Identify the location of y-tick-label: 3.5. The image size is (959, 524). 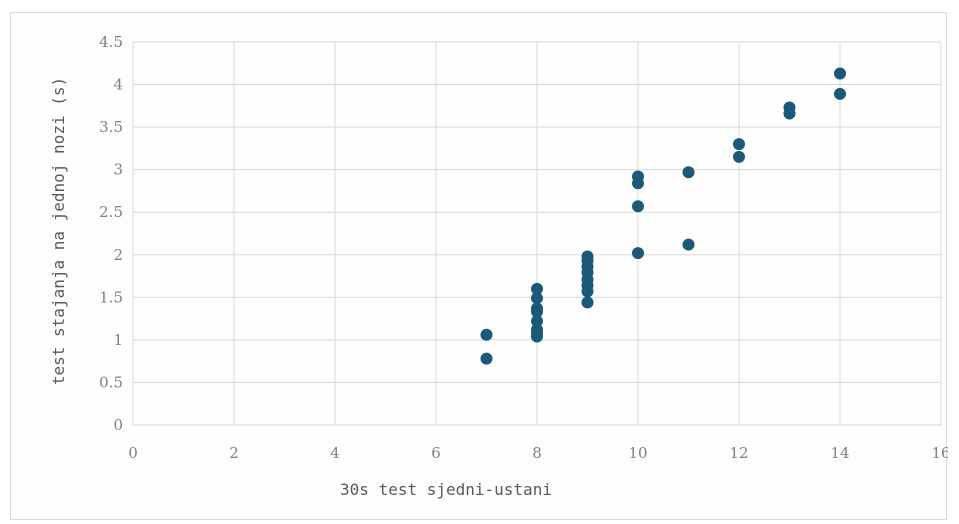
(111, 127).